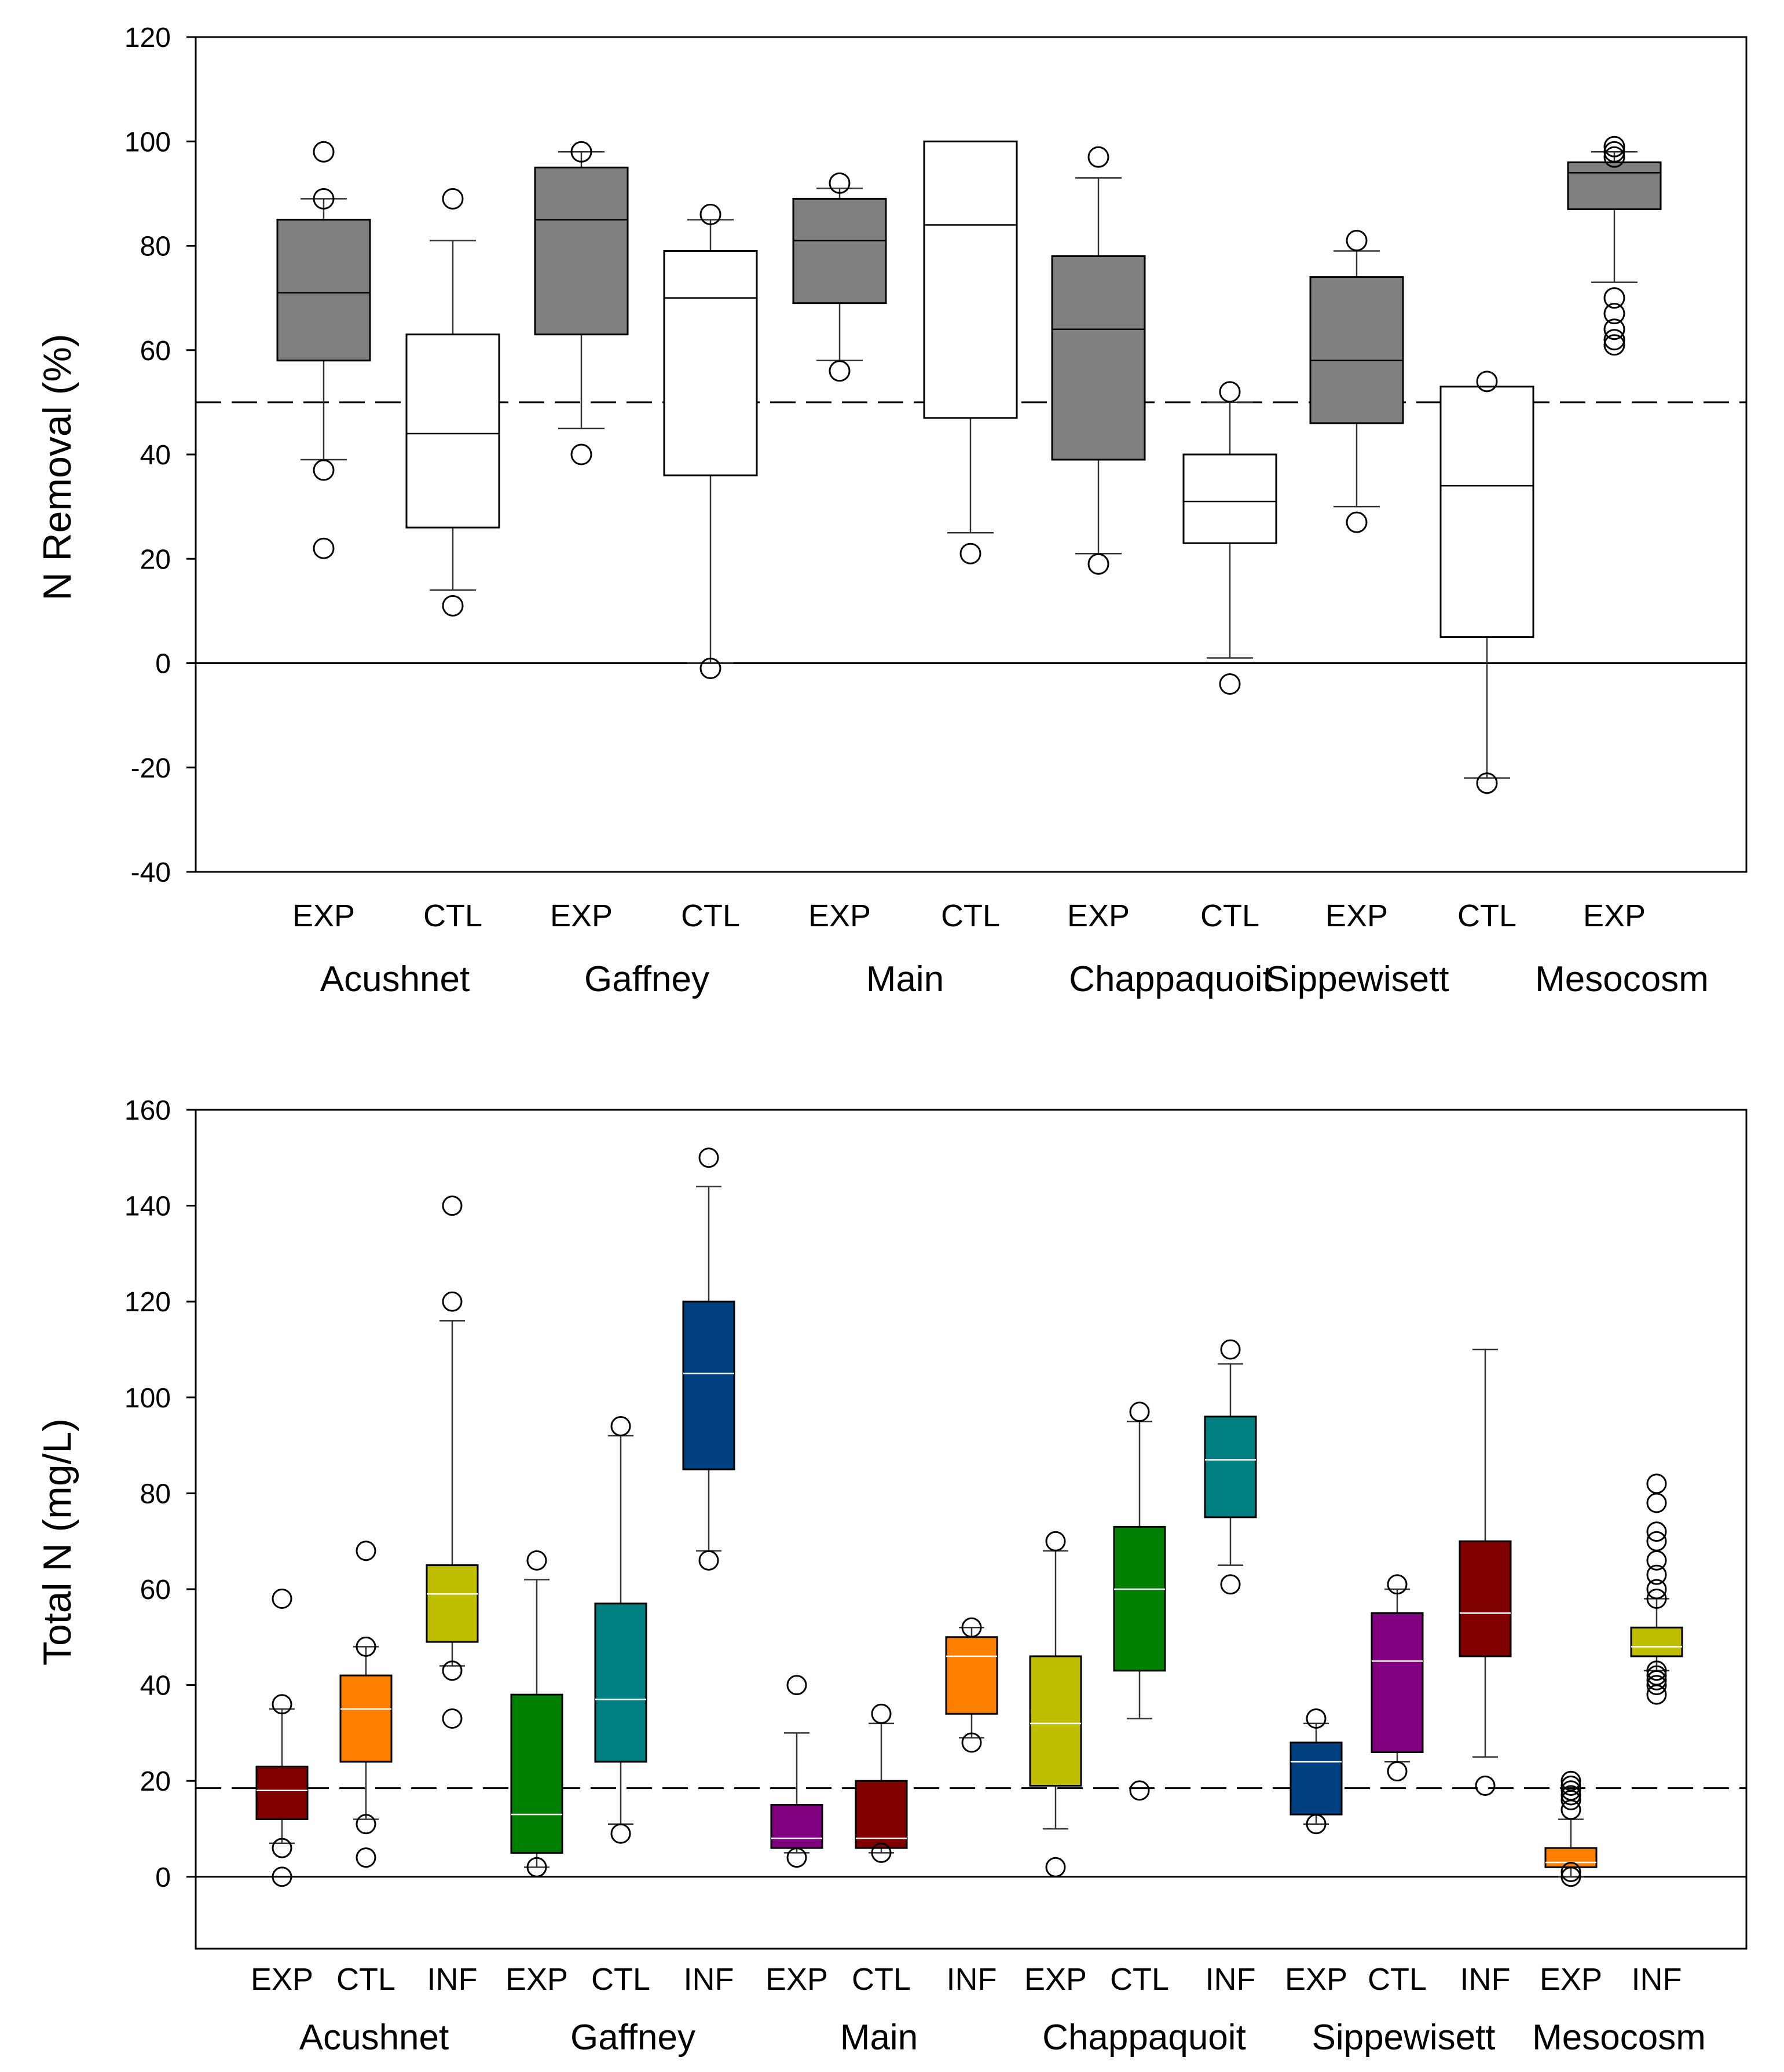 The image size is (1784, 2072). Describe the element at coordinates (1486, 1572) in the screenshot. I see `box-sippewisett-inf` at that location.